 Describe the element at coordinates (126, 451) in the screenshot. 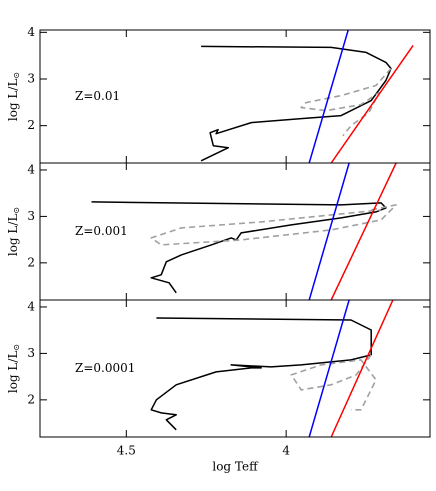

I see `x-tick-label: 4.5` at that location.